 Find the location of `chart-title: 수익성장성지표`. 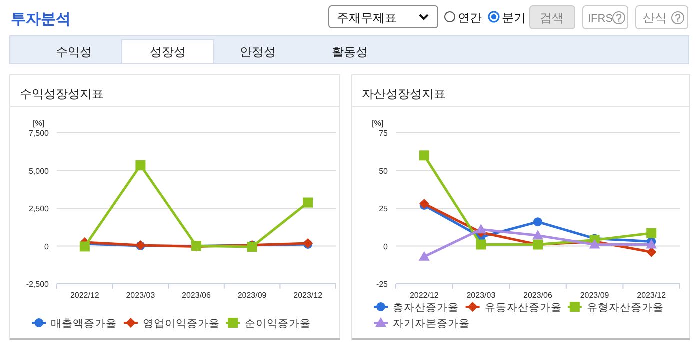

chart-title: 수익성장성지표 is located at coordinates (62, 94).